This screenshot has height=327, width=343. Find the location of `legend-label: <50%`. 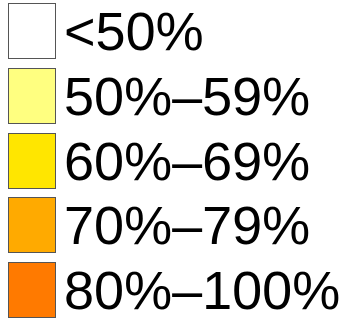

legend-label: <50% is located at coordinates (134, 32).